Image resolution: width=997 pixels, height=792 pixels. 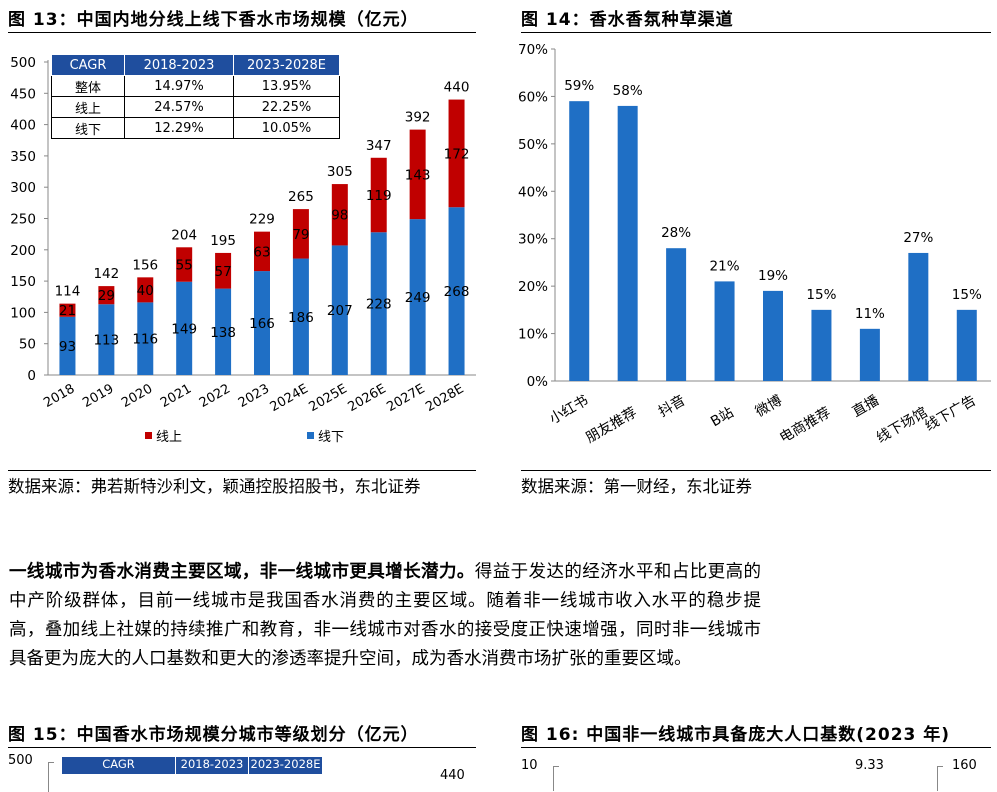 What do you see at coordinates (23, 157) in the screenshot?
I see `y-tick-label: 350` at bounding box center [23, 157].